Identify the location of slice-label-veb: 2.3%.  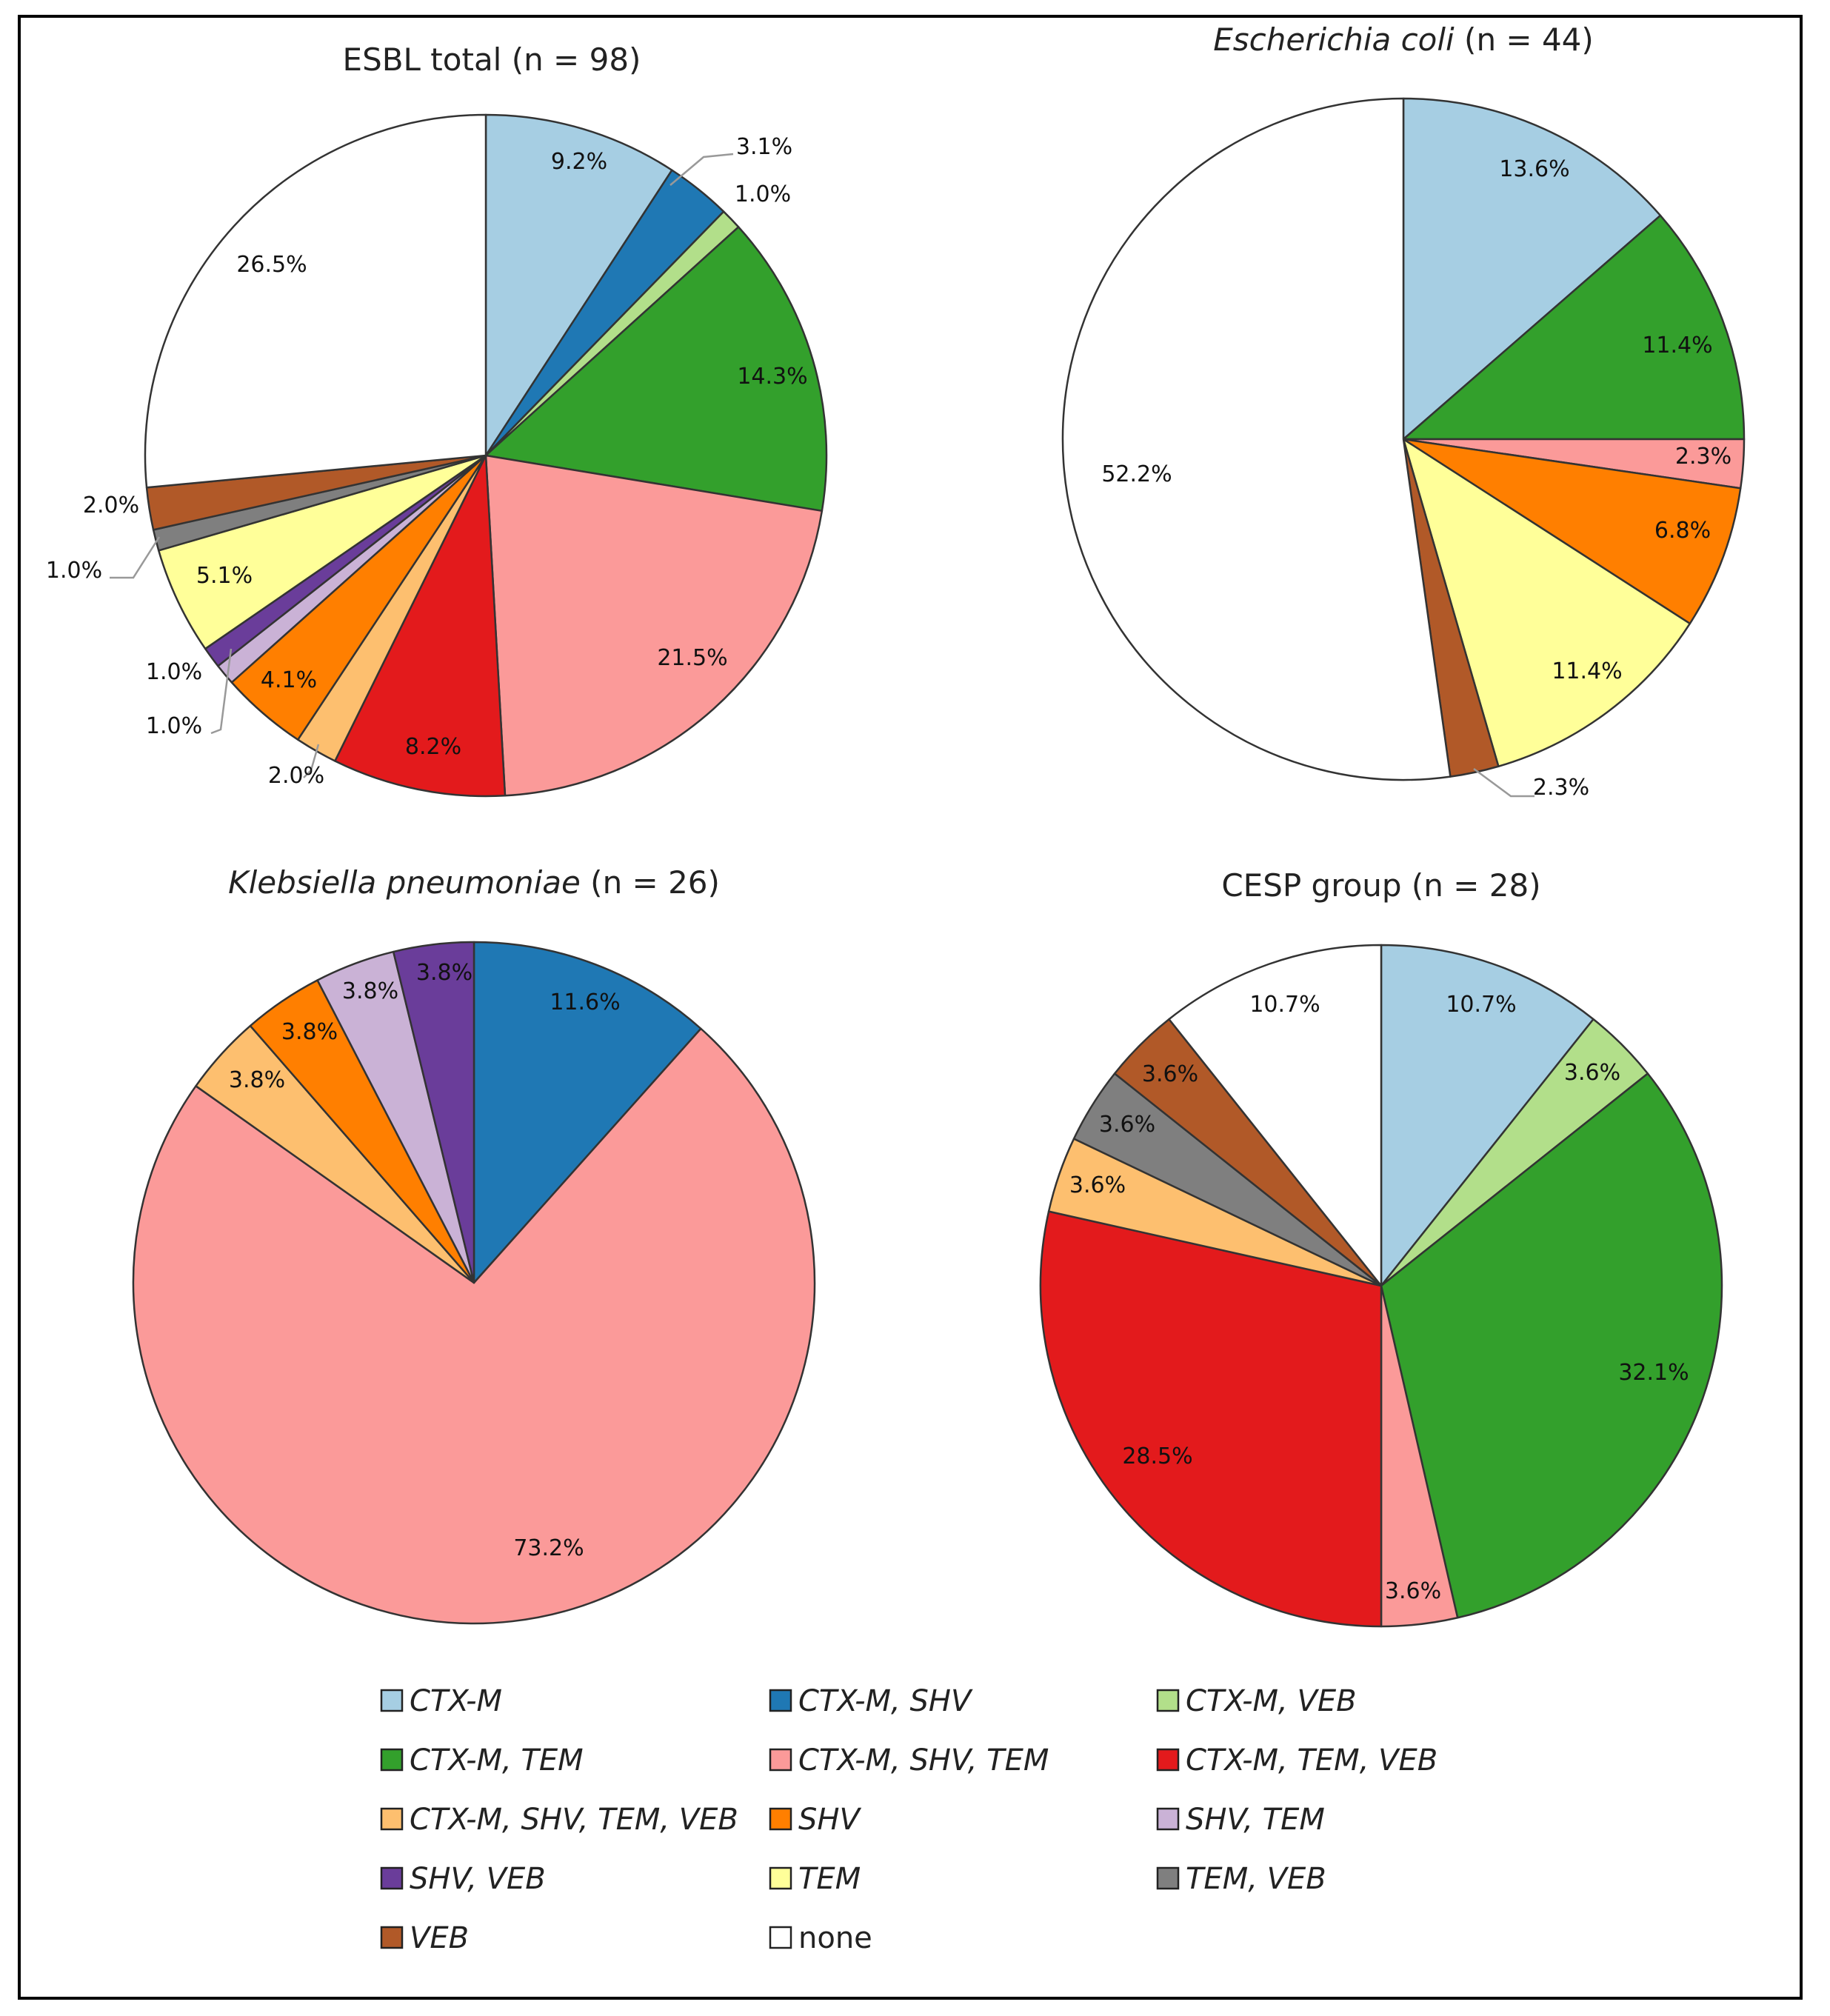
(1561, 788).